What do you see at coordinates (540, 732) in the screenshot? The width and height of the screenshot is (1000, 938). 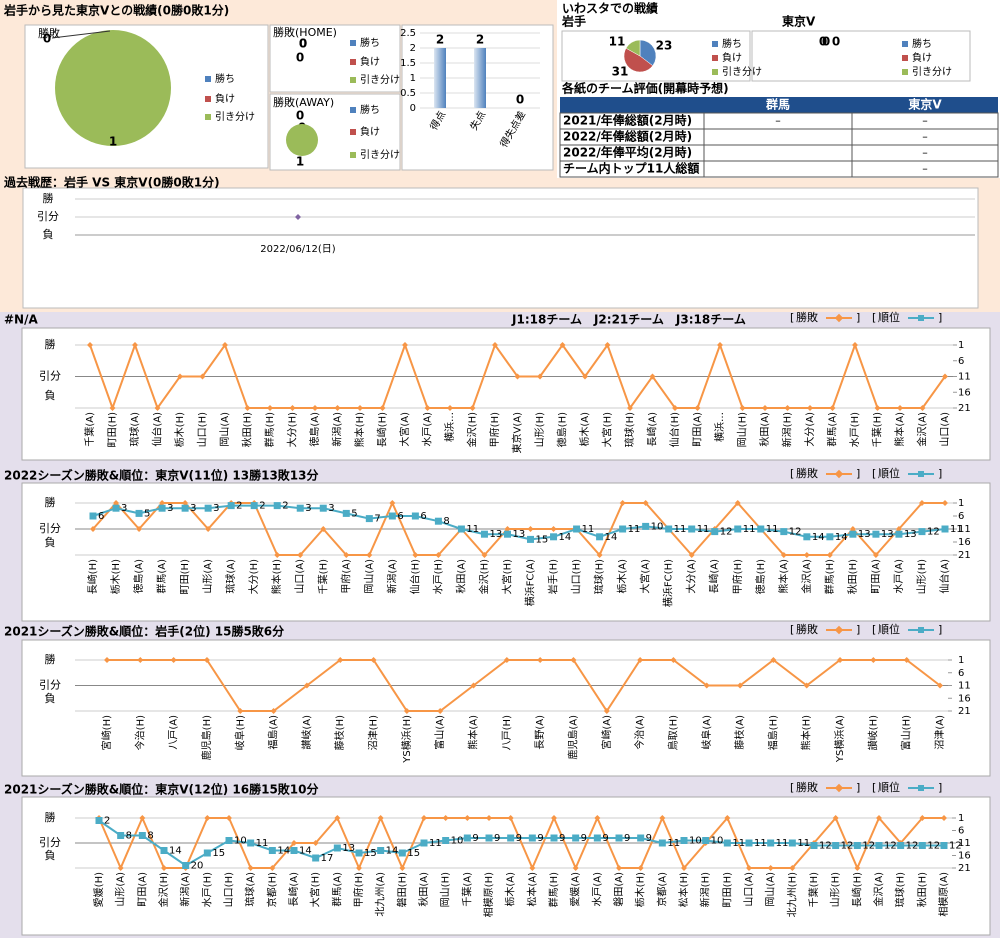 I see `x-tick-label: 長野(A)` at bounding box center [540, 732].